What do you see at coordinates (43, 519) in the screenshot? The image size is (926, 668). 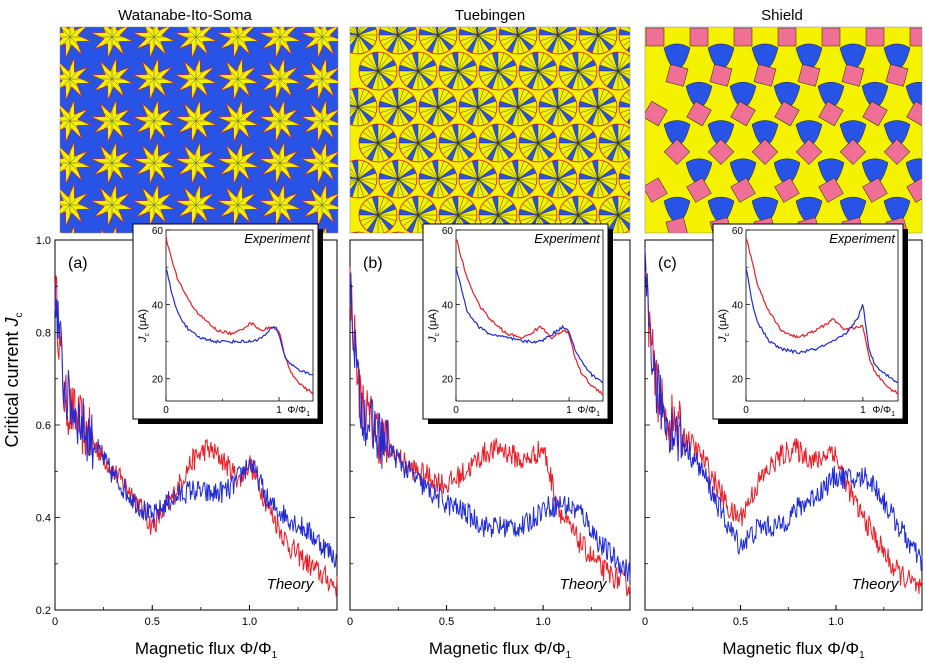 I see `y-tick-label: 0.4` at bounding box center [43, 519].